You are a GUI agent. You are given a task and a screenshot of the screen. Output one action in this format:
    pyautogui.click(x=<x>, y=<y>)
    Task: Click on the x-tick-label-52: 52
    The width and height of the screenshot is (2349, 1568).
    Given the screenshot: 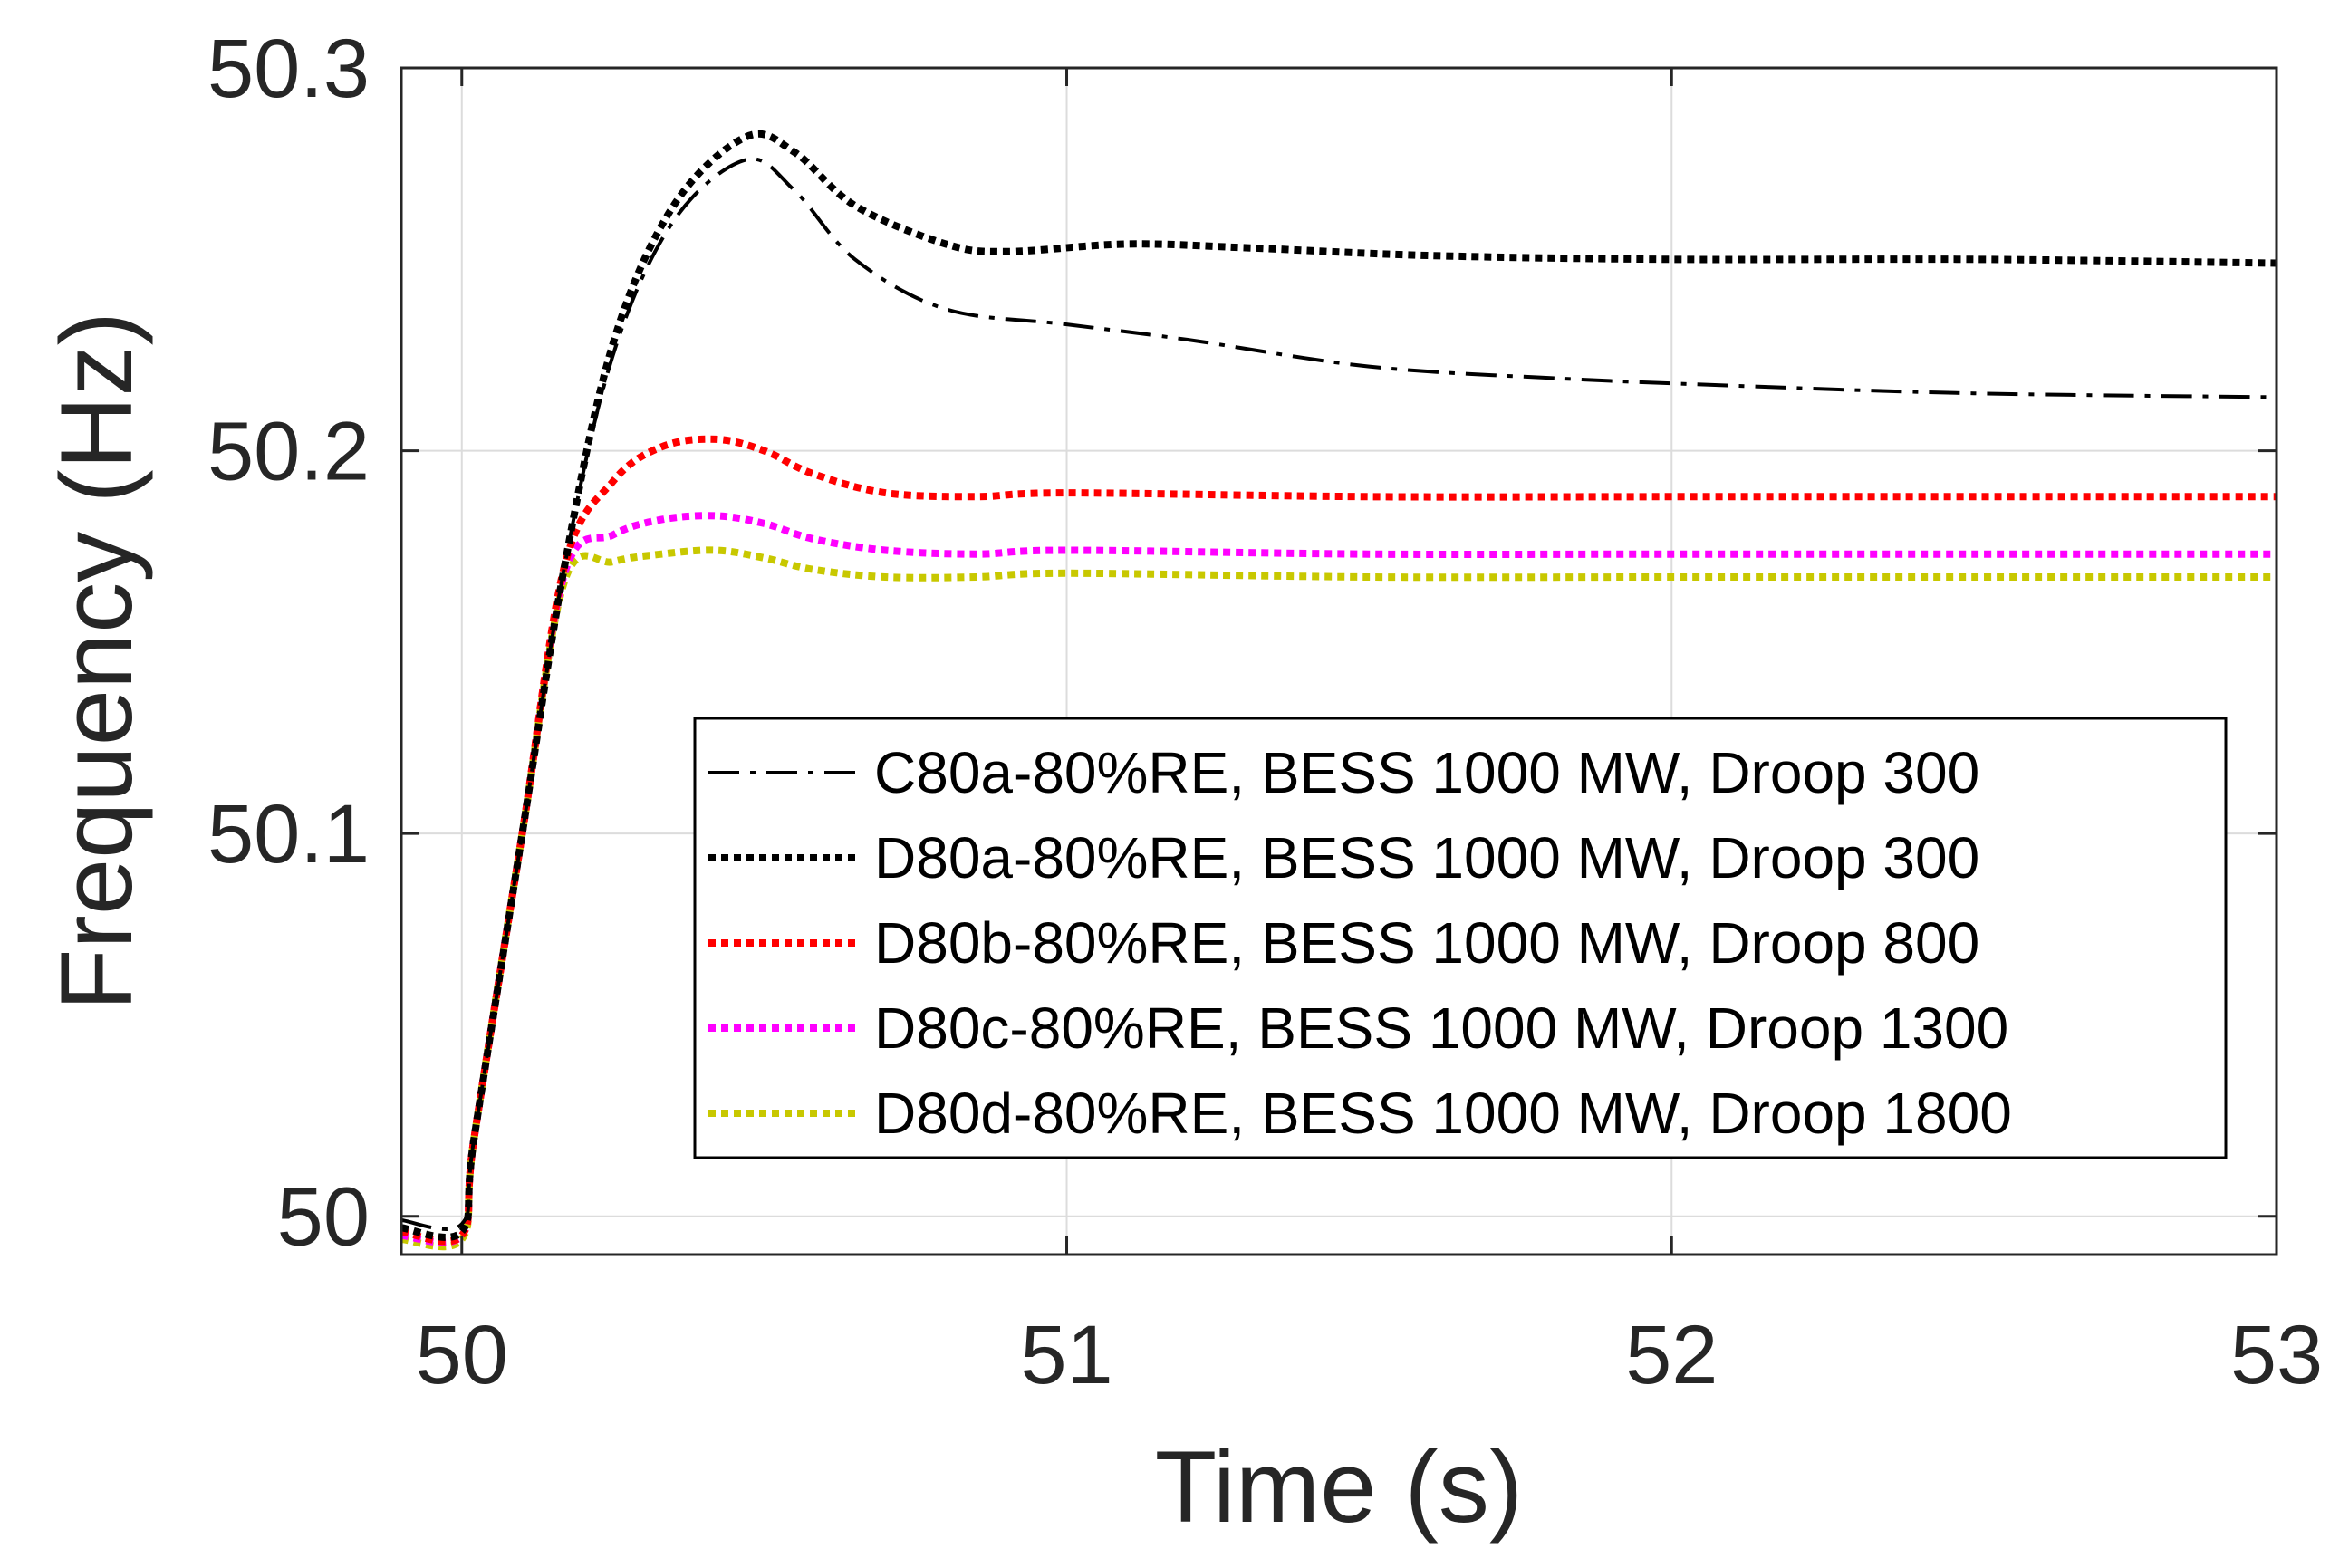 What is the action you would take?
    pyautogui.click(x=1671, y=1355)
    